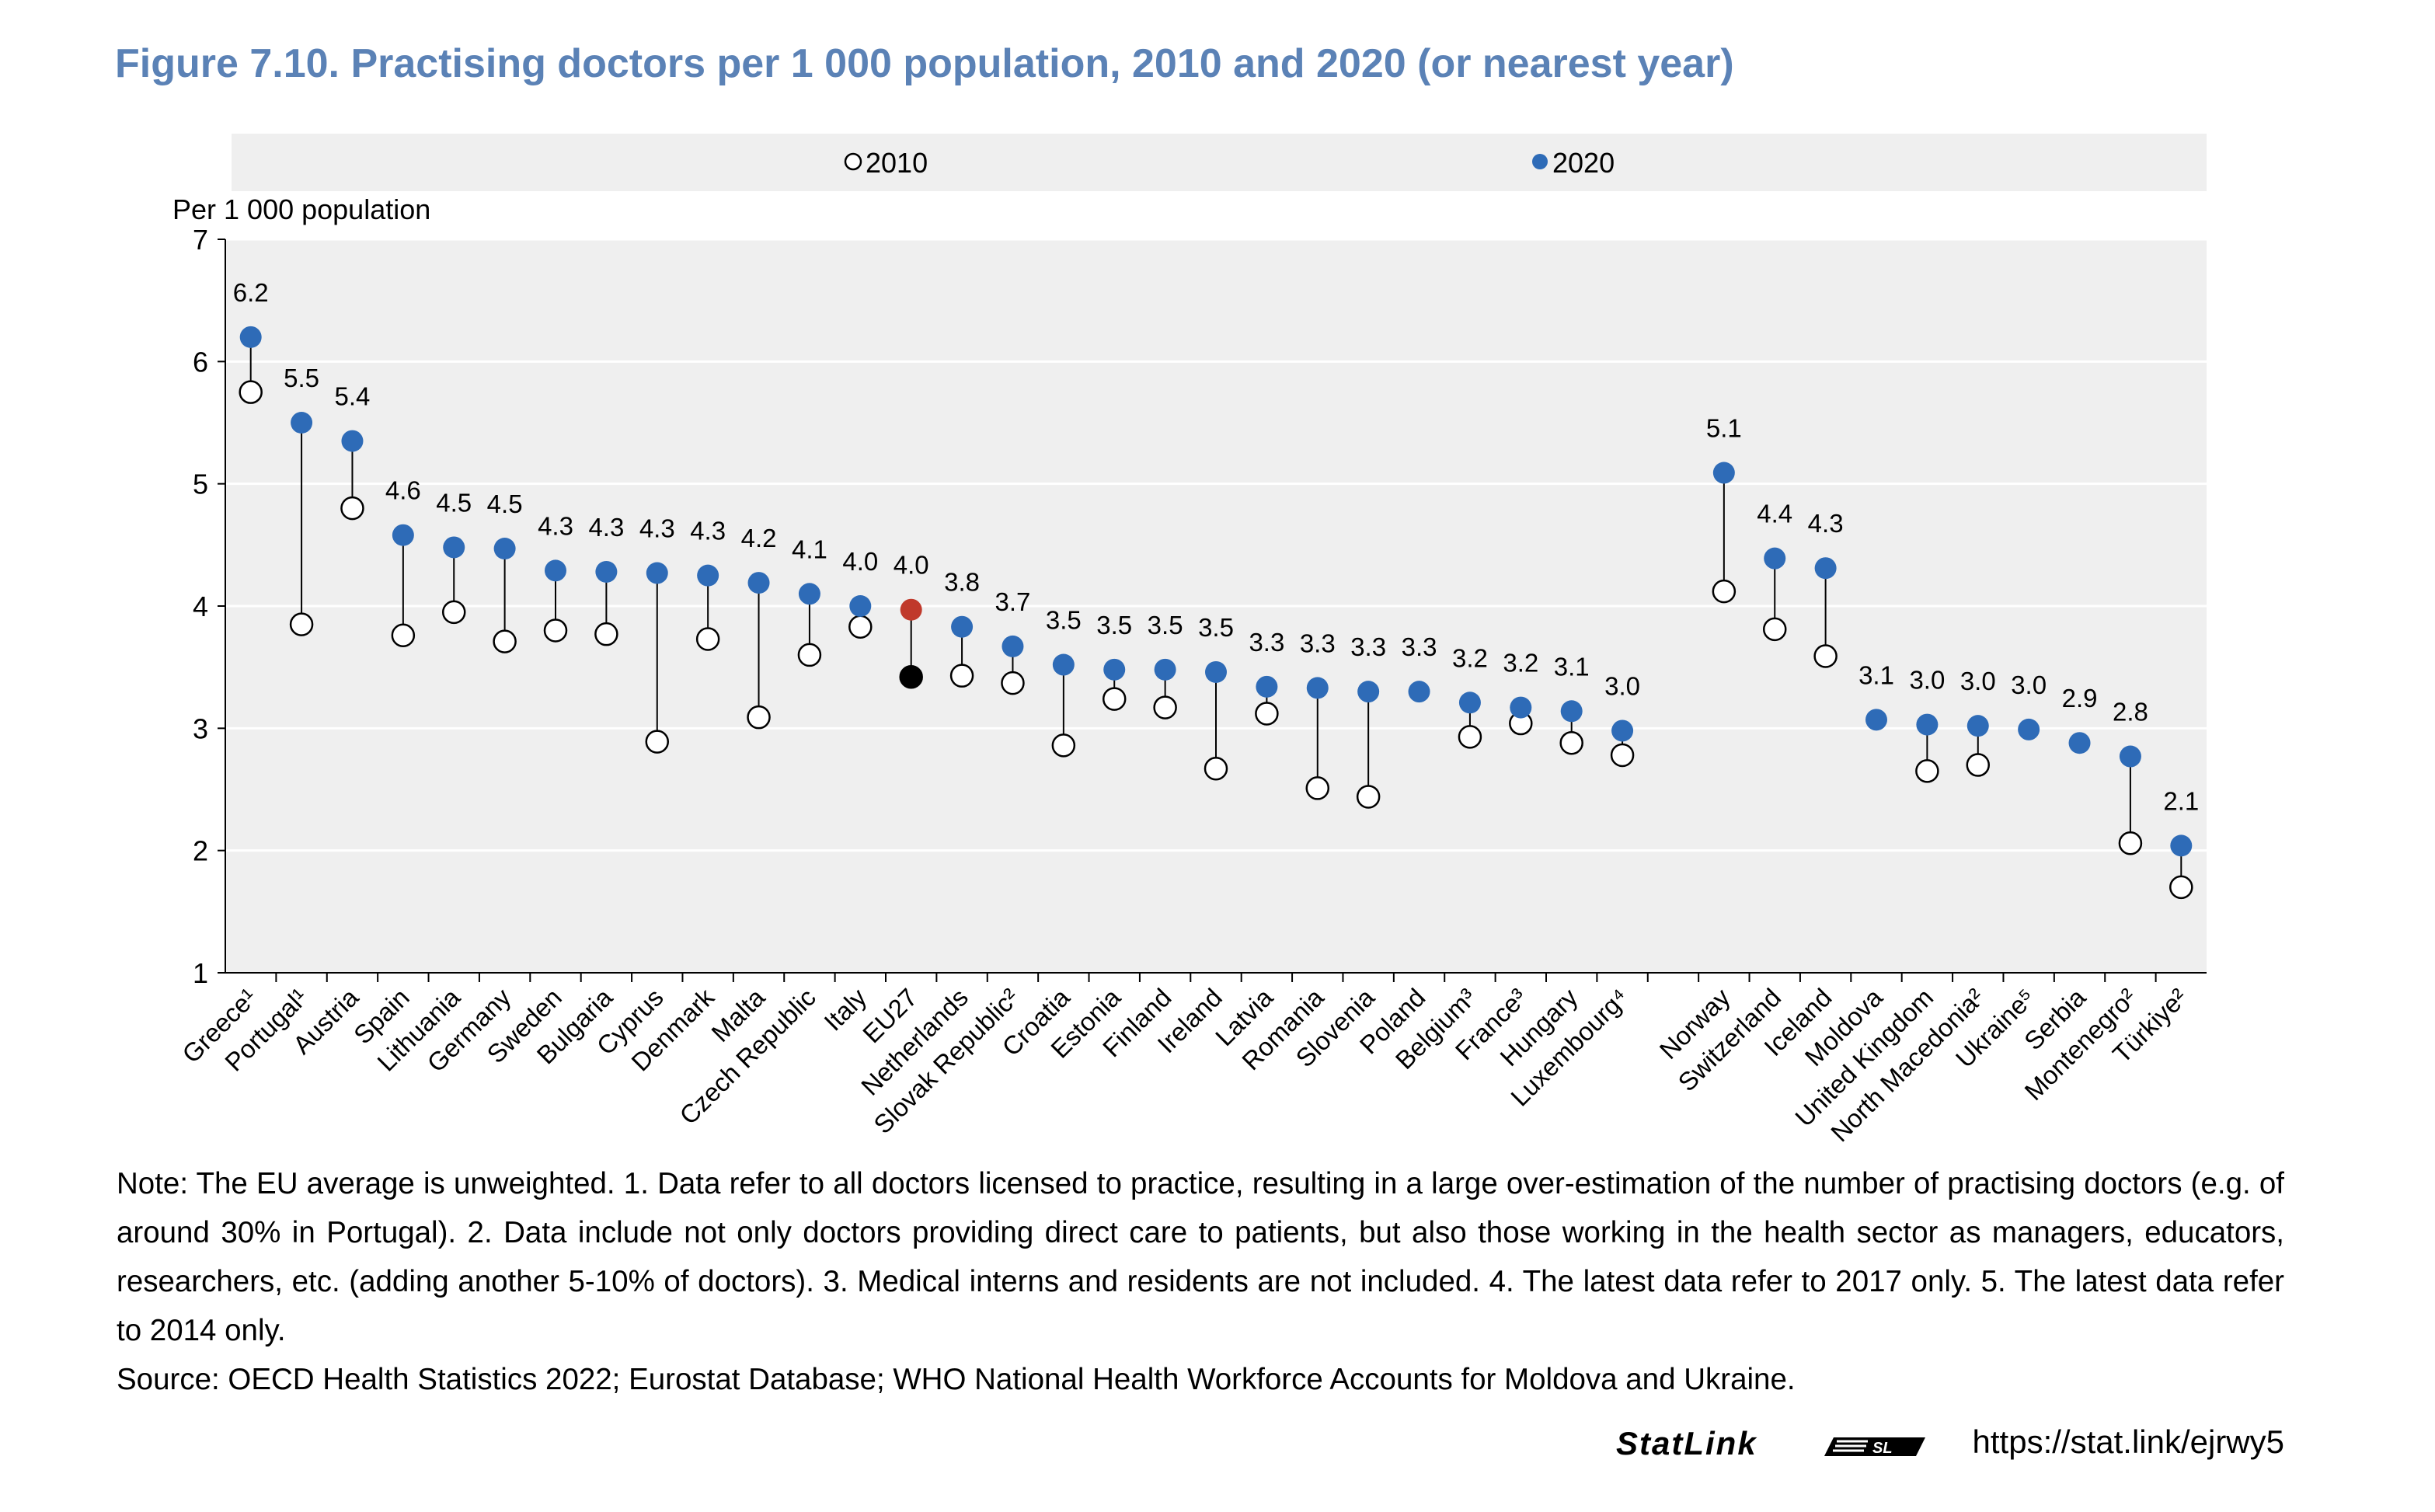  I want to click on y-tick-label: 7, so click(200, 240).